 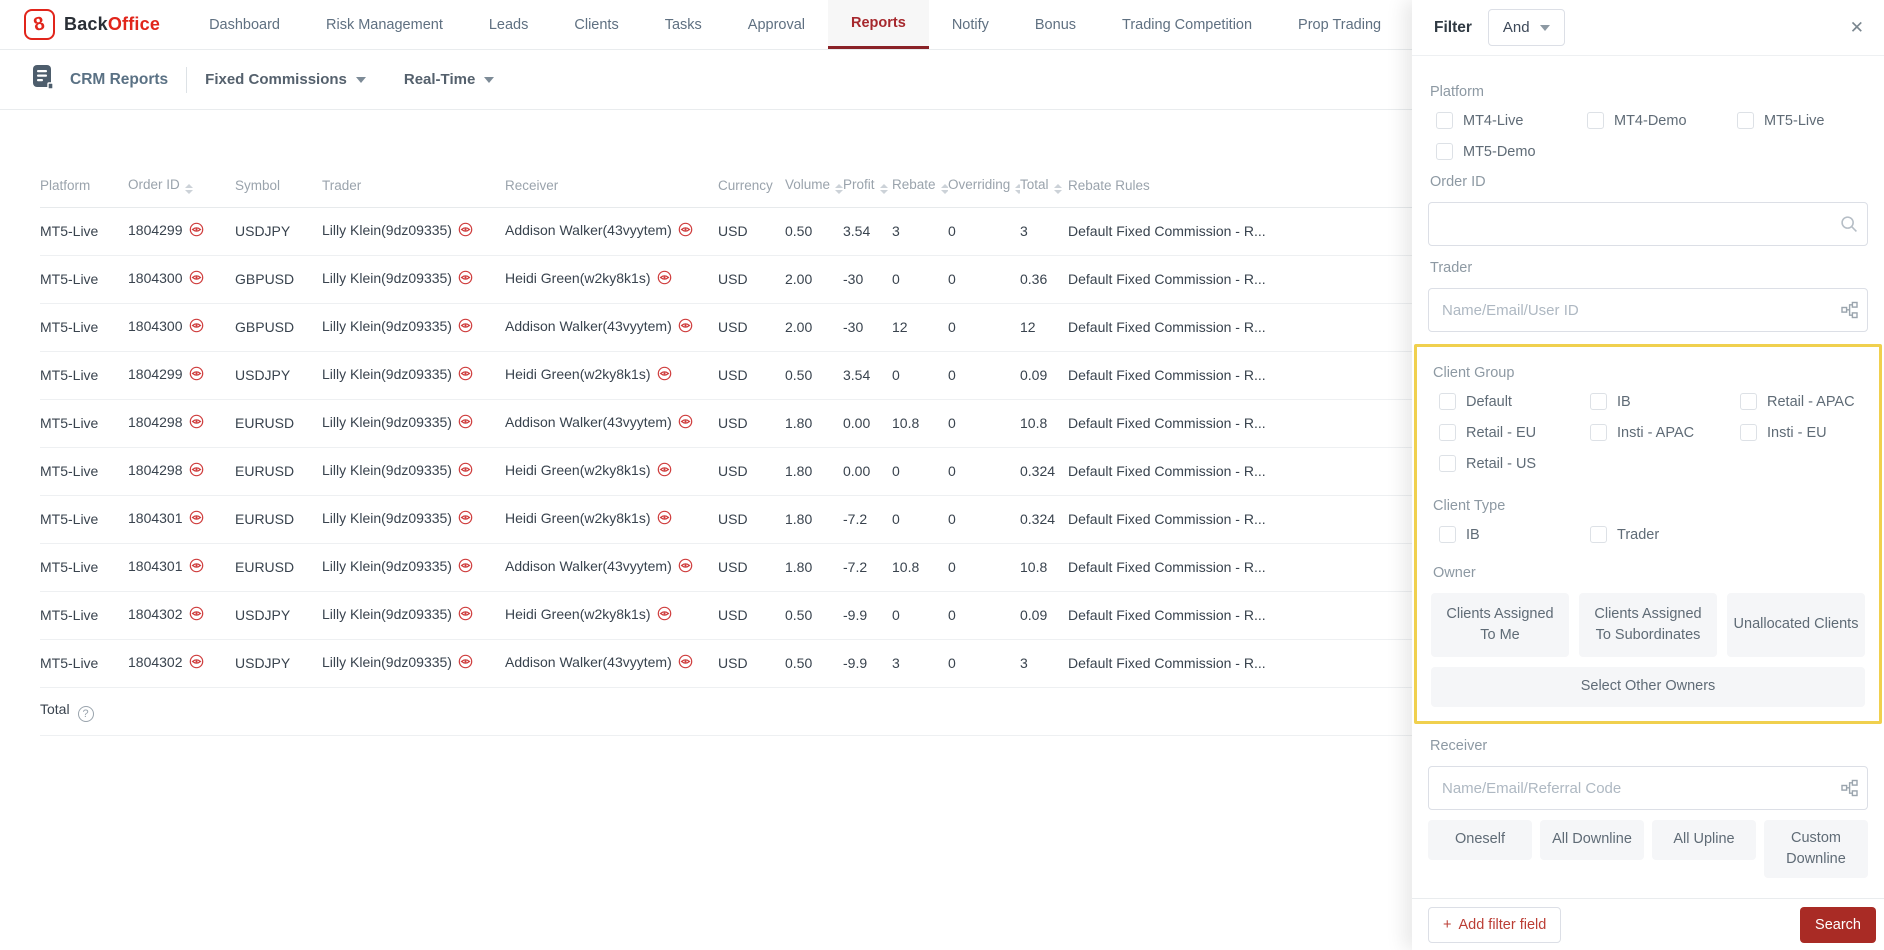 I want to click on checkbox-option: Insti - APAC, so click(x=1665, y=432).